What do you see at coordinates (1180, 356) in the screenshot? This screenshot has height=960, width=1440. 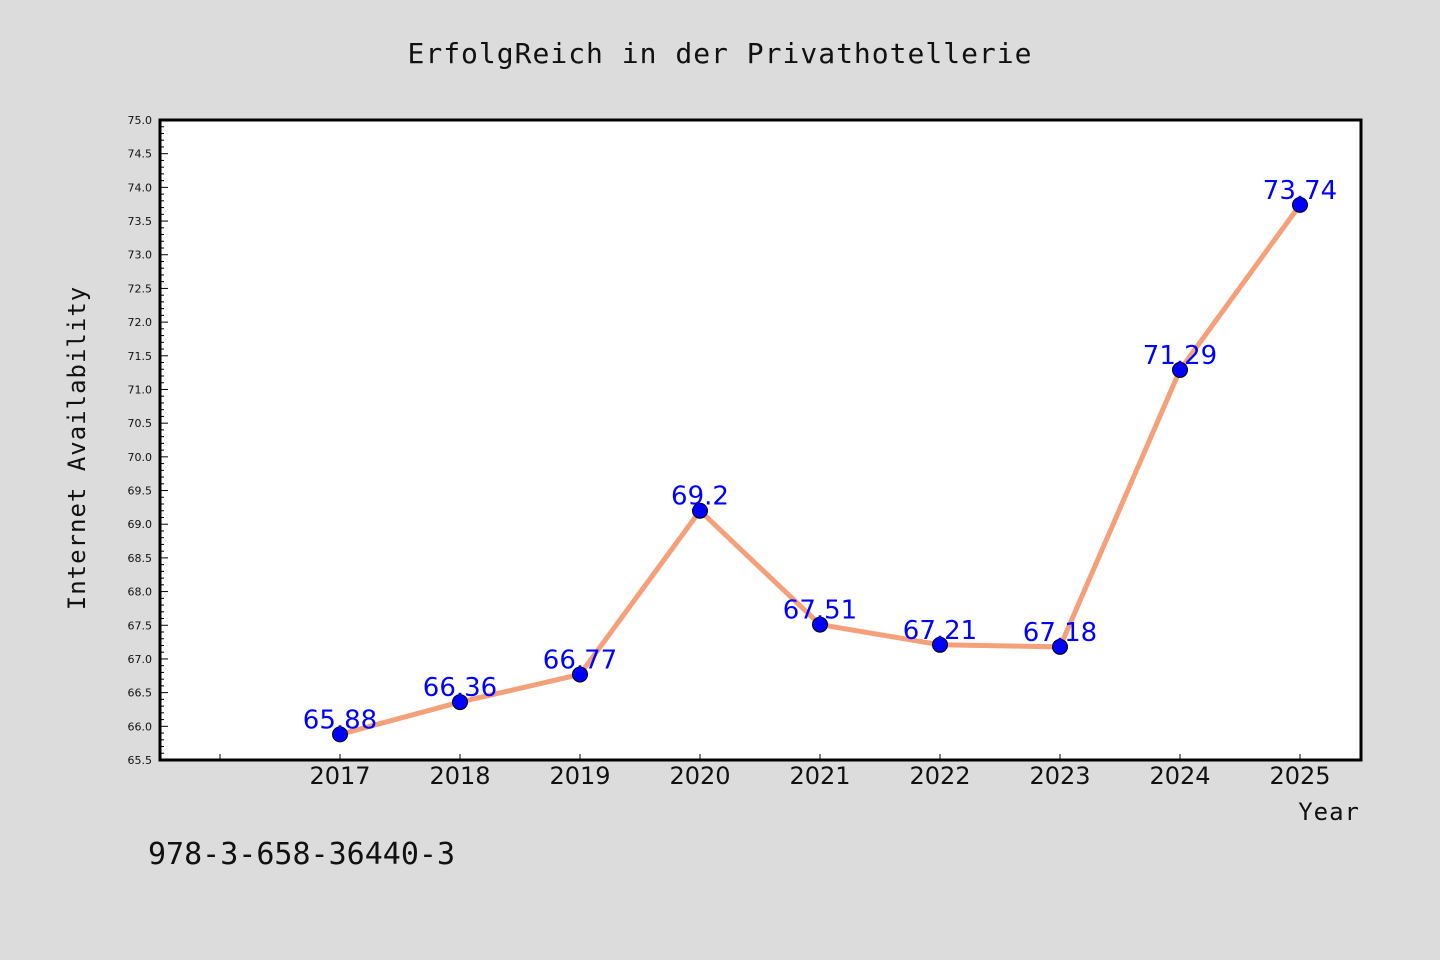 I see `data-label: 71.29` at bounding box center [1180, 356].